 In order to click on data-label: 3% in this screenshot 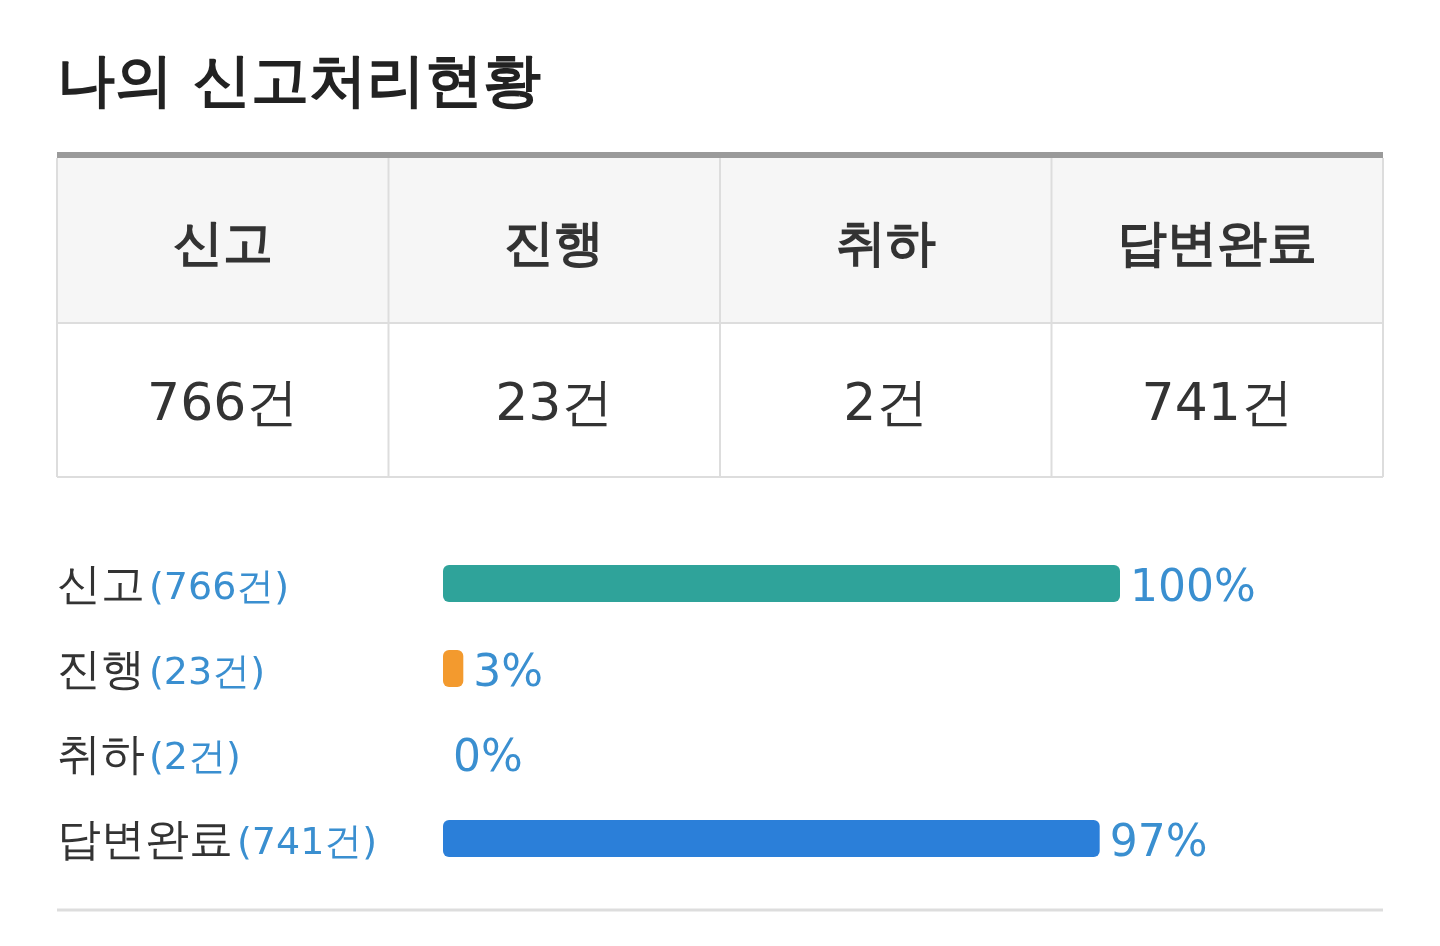, I will do `click(508, 670)`.